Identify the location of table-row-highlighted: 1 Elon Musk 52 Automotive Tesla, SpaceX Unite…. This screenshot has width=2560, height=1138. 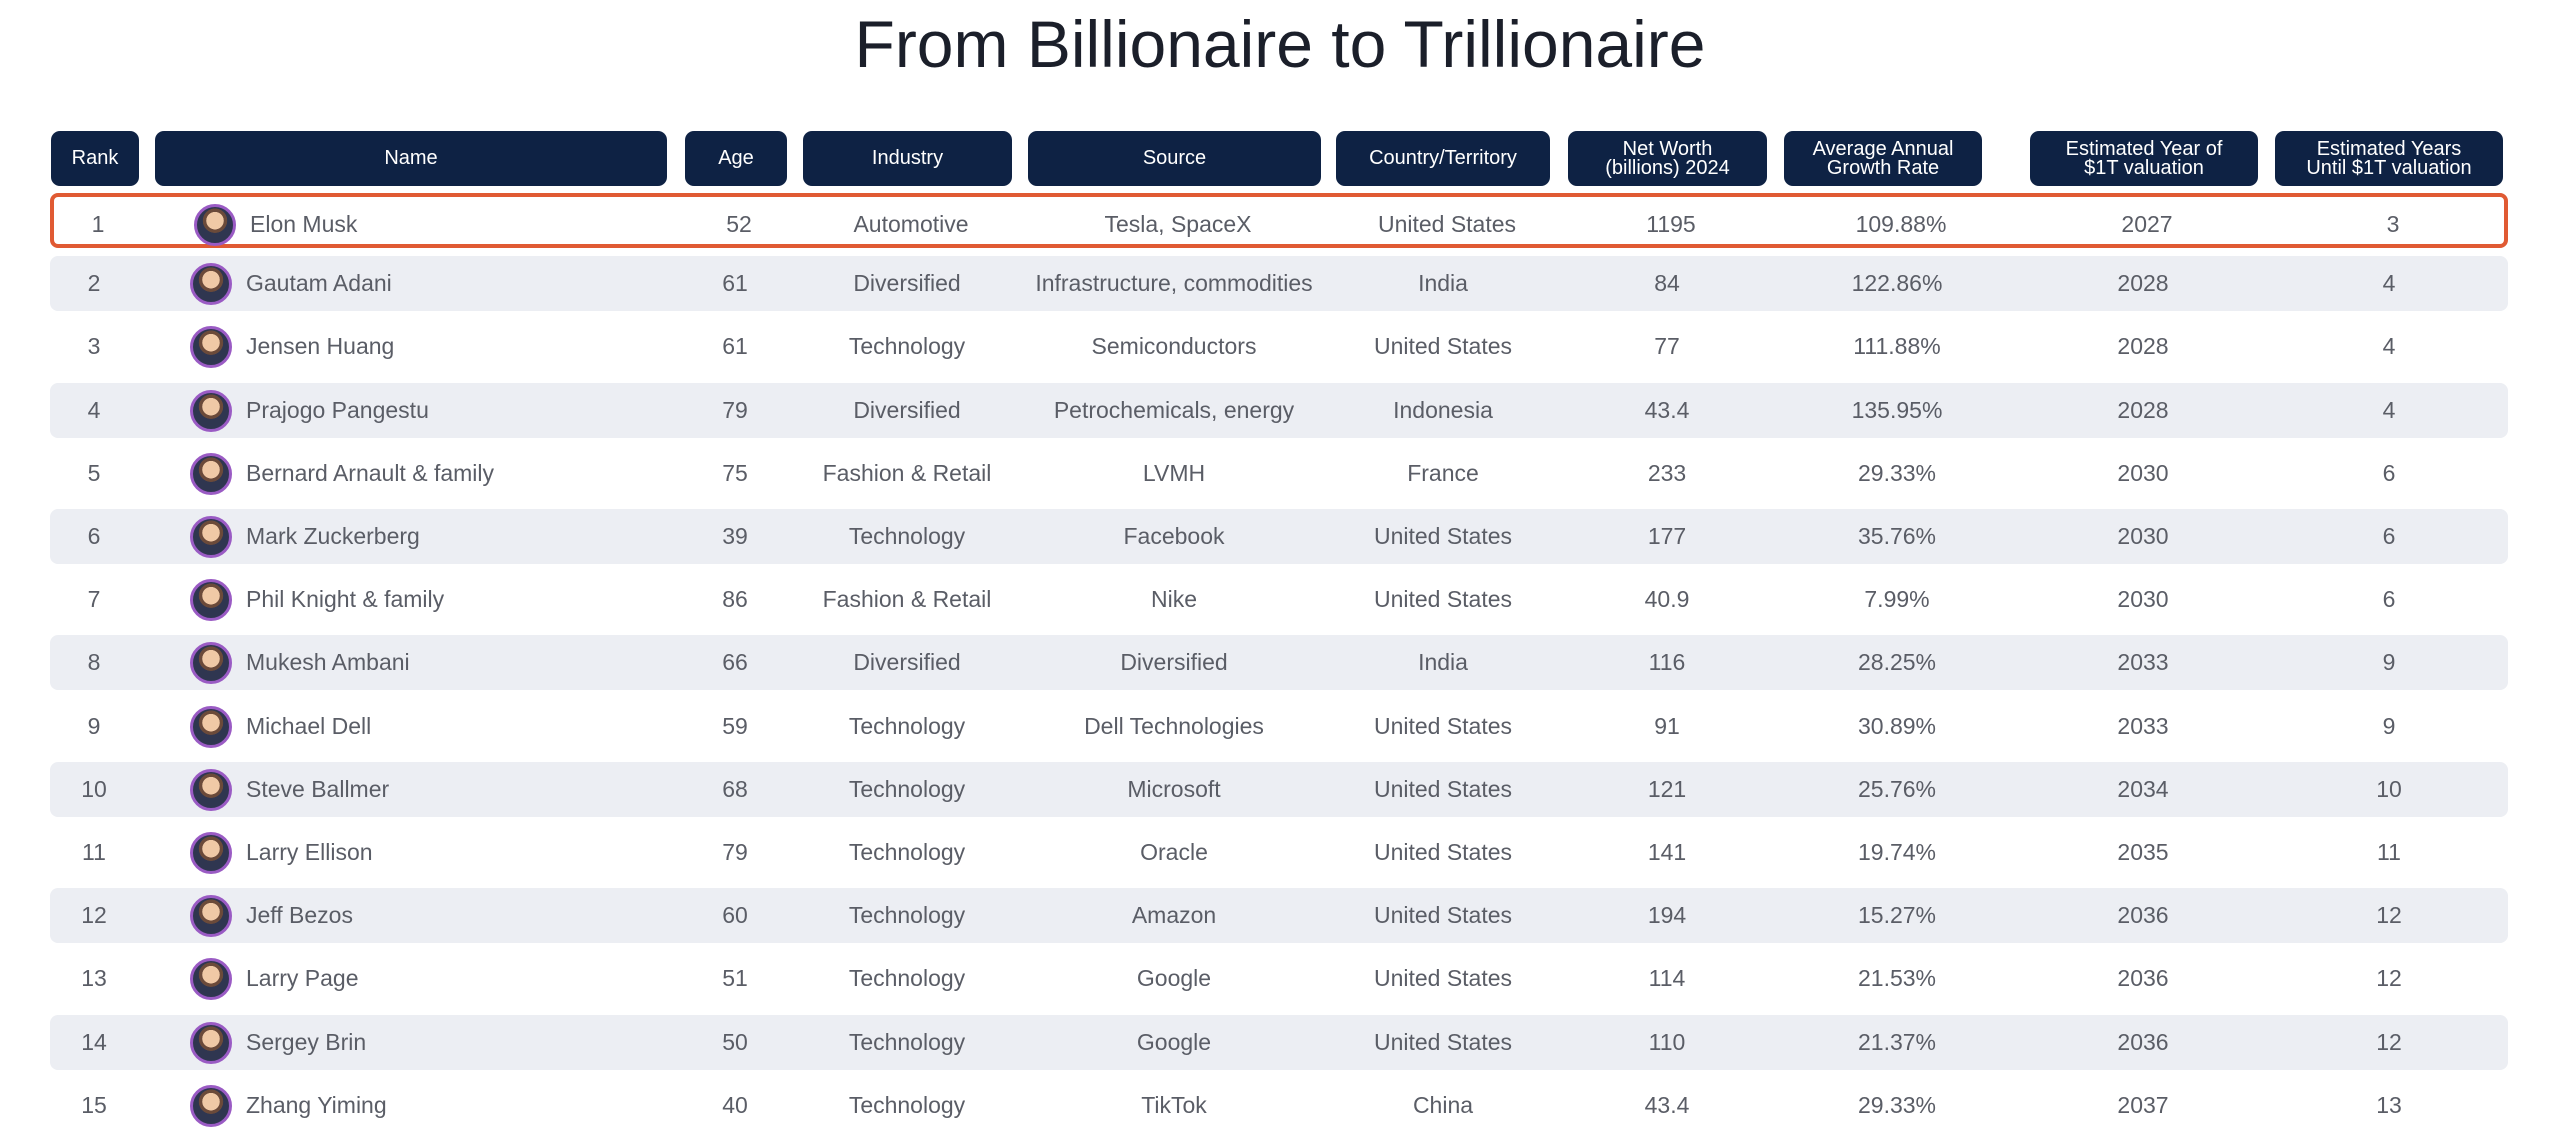
(1279, 220).